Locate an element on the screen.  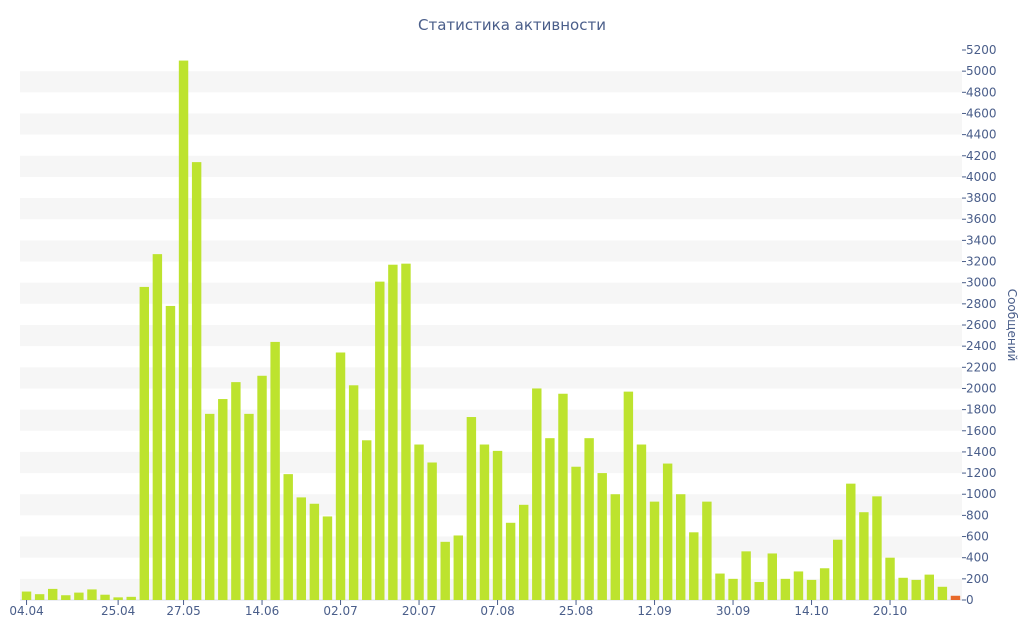
y-tick-label: 1000 is located at coordinates (981, 494).